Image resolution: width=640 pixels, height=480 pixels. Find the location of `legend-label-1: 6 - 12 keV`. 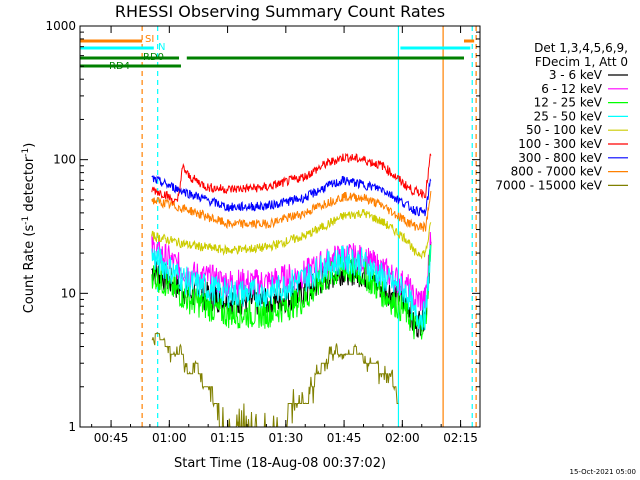

legend-label-1: 6 - 12 keV is located at coordinates (572, 89).